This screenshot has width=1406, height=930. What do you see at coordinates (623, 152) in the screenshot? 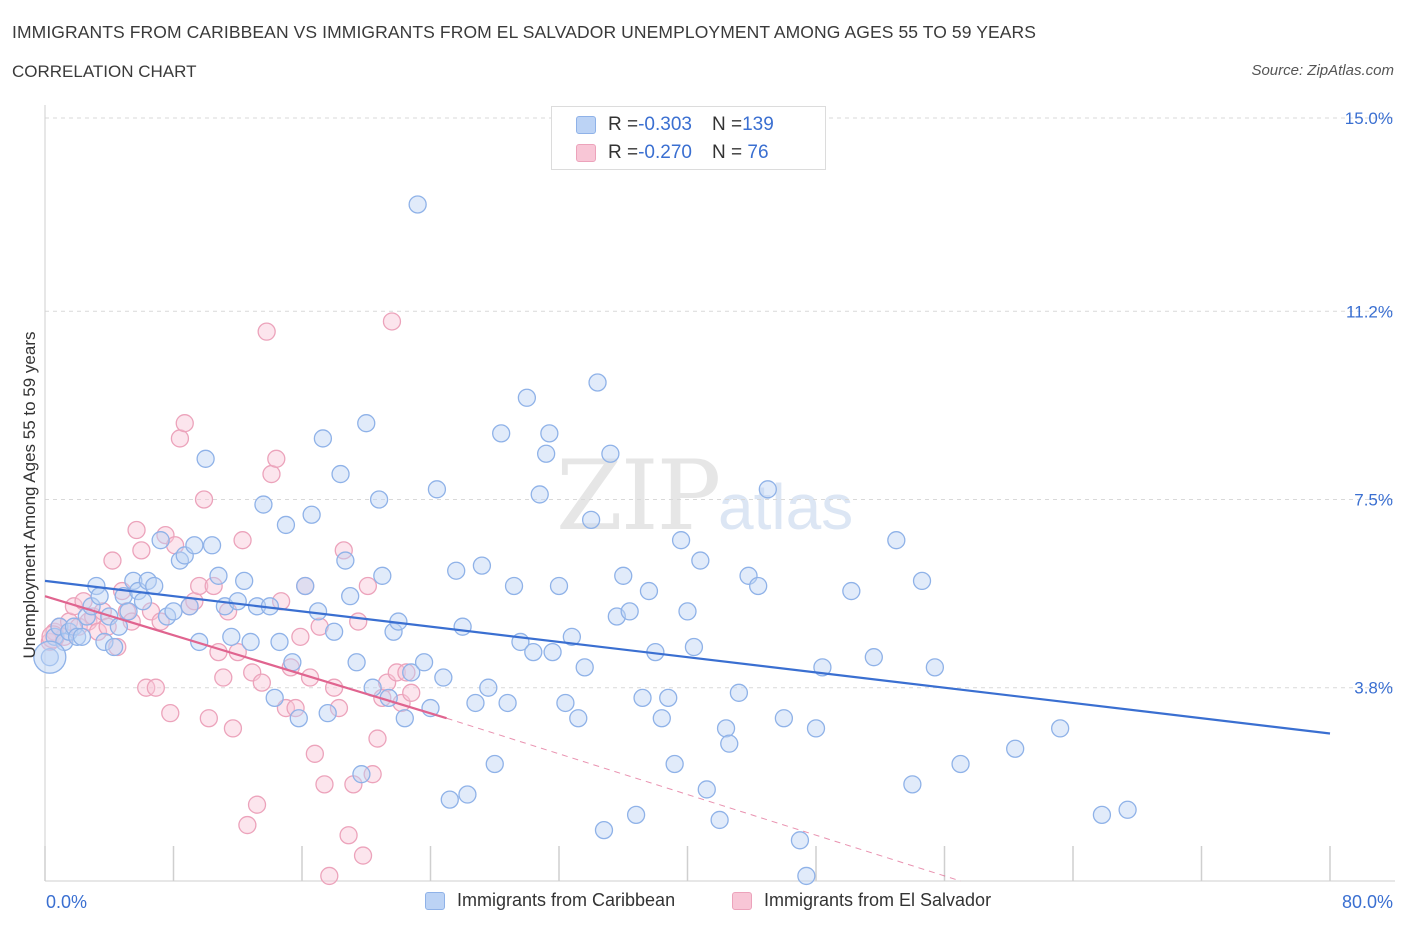
I see `r-label: R =` at bounding box center [623, 152].